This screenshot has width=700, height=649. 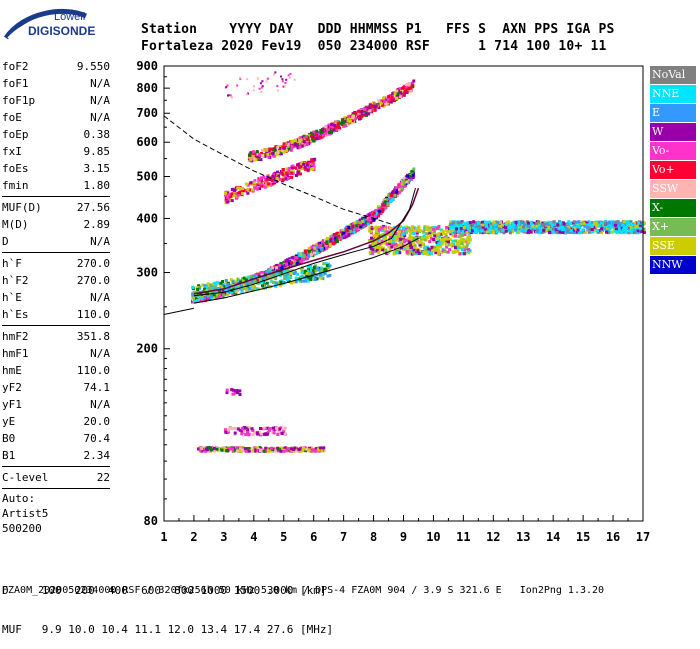 I want to click on trace-true-height, so click(x=306, y=270).